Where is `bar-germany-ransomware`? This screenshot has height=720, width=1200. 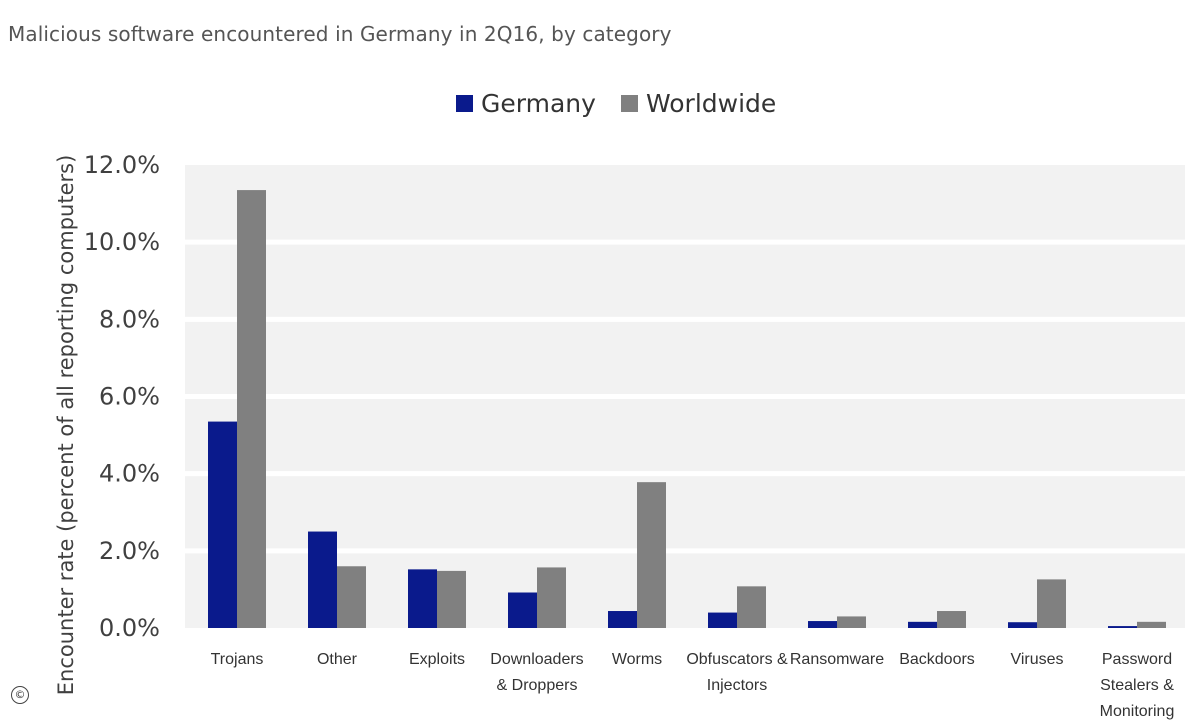
bar-germany-ransomware is located at coordinates (822, 624).